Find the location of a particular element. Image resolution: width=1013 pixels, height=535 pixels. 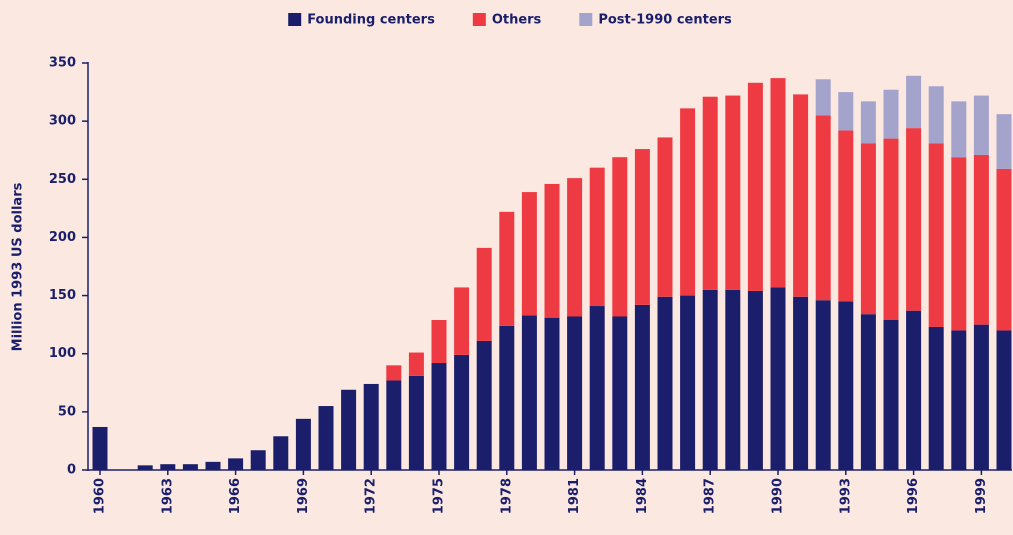

x-tick-label: 1975 is located at coordinates (439, 496).